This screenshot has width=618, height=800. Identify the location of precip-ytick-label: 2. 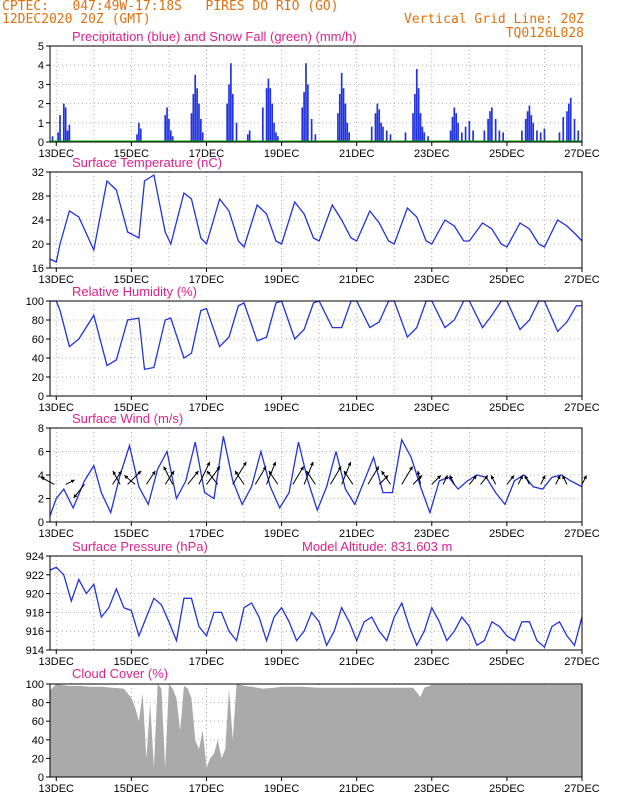
(41, 105).